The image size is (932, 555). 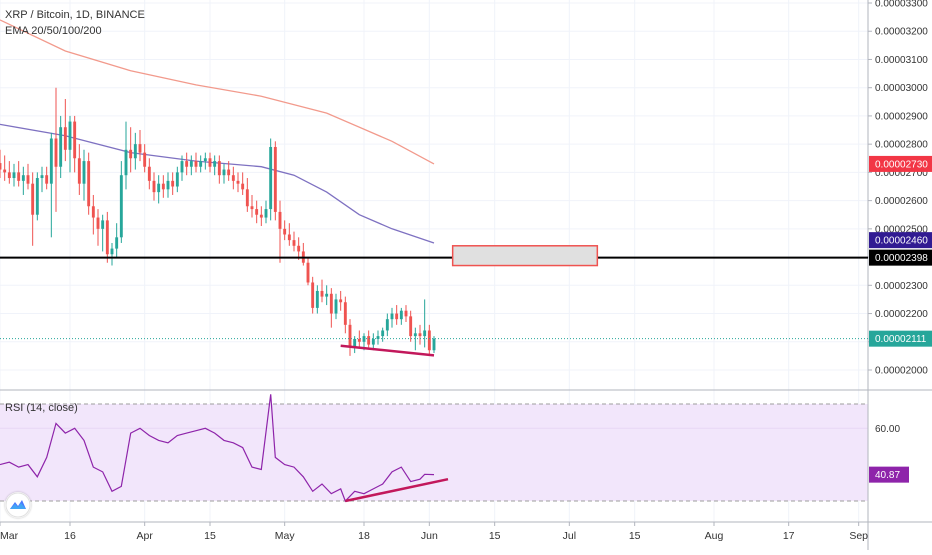 What do you see at coordinates (901, 5) in the screenshot?
I see `price-tick-label: 0.00003300` at bounding box center [901, 5].